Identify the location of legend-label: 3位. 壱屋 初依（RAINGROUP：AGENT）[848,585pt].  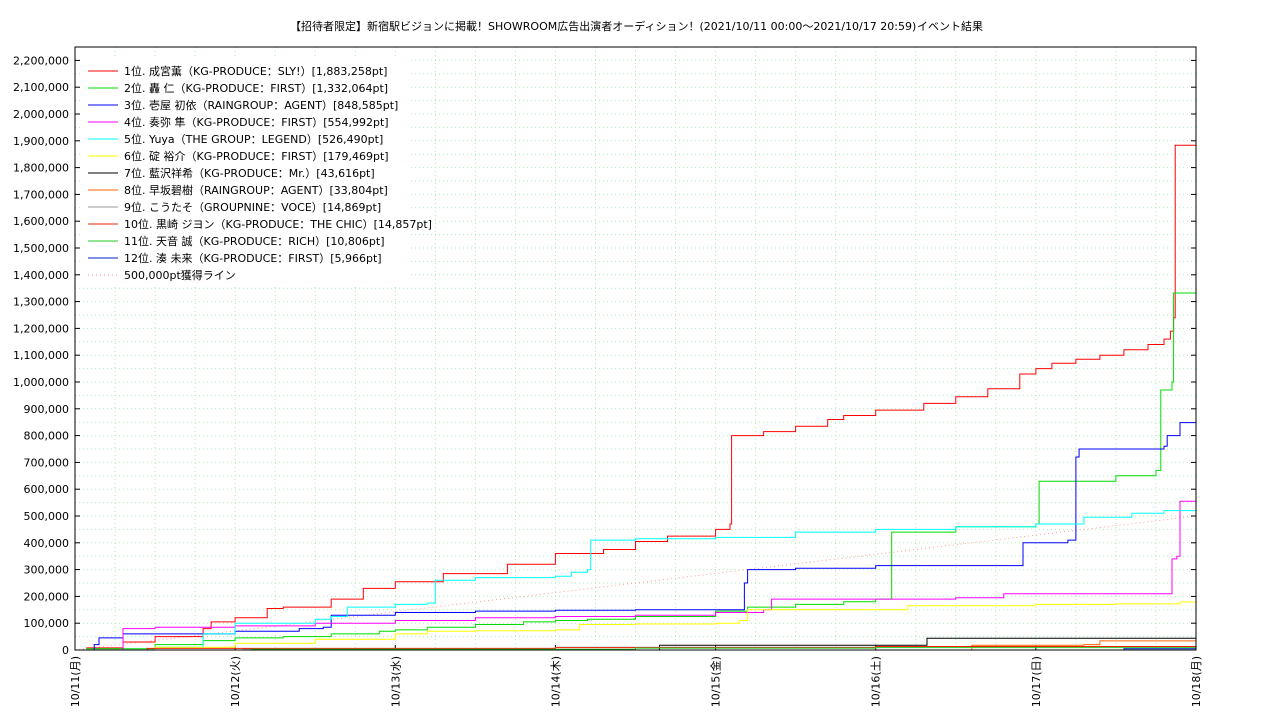
(261, 105).